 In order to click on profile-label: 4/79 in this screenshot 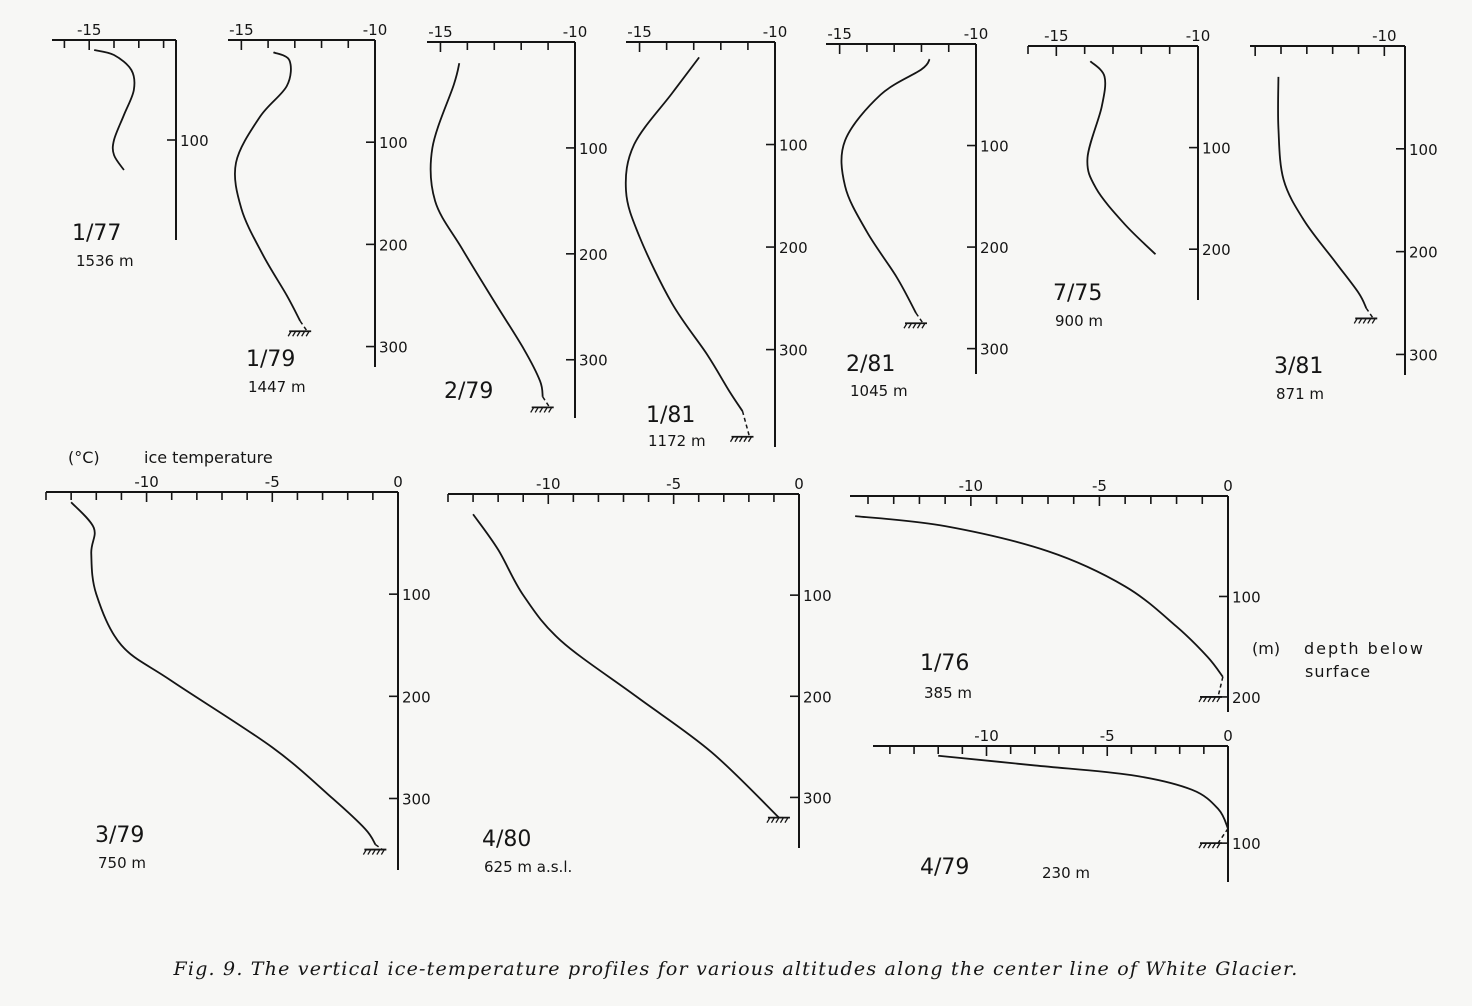, I will do `click(944, 867)`.